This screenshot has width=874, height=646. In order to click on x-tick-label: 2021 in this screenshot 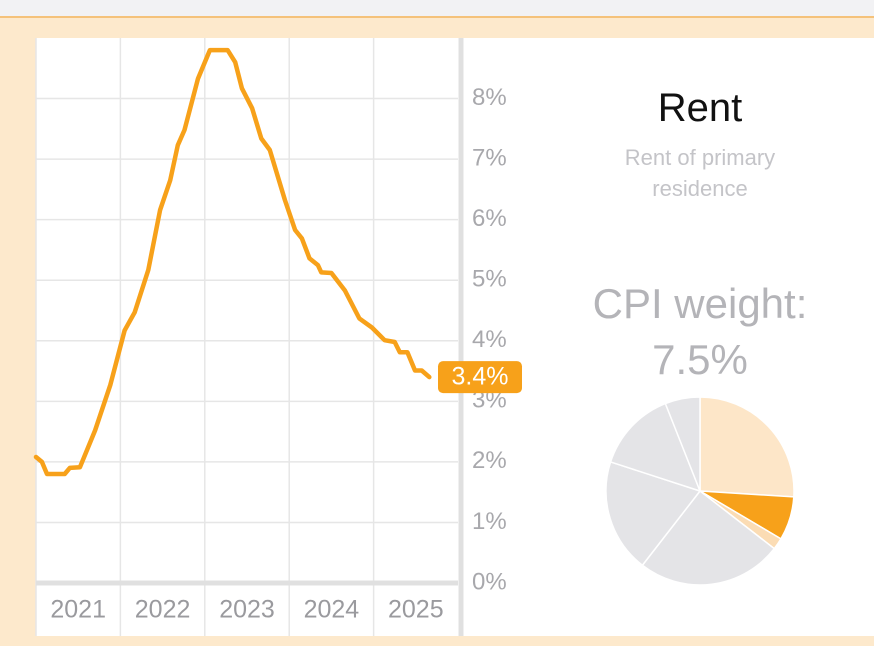, I will do `click(78, 610)`.